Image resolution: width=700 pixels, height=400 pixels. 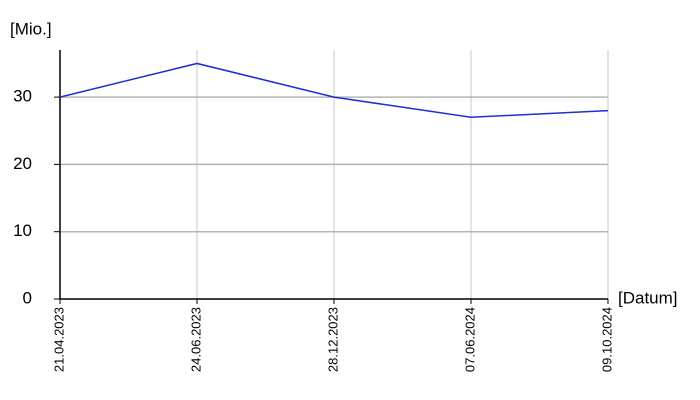 What do you see at coordinates (334, 90) in the screenshot?
I see `data-line` at bounding box center [334, 90].